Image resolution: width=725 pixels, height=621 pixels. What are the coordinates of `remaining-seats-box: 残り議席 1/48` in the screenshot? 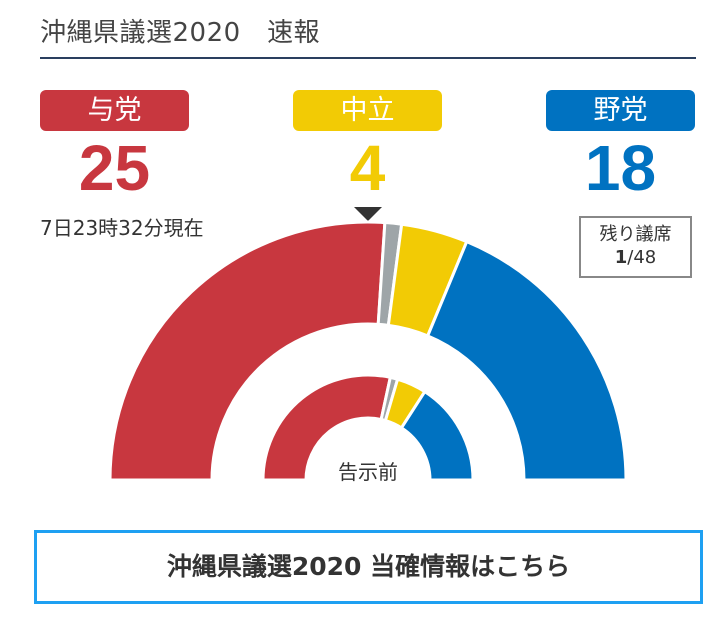 It's located at (635, 247).